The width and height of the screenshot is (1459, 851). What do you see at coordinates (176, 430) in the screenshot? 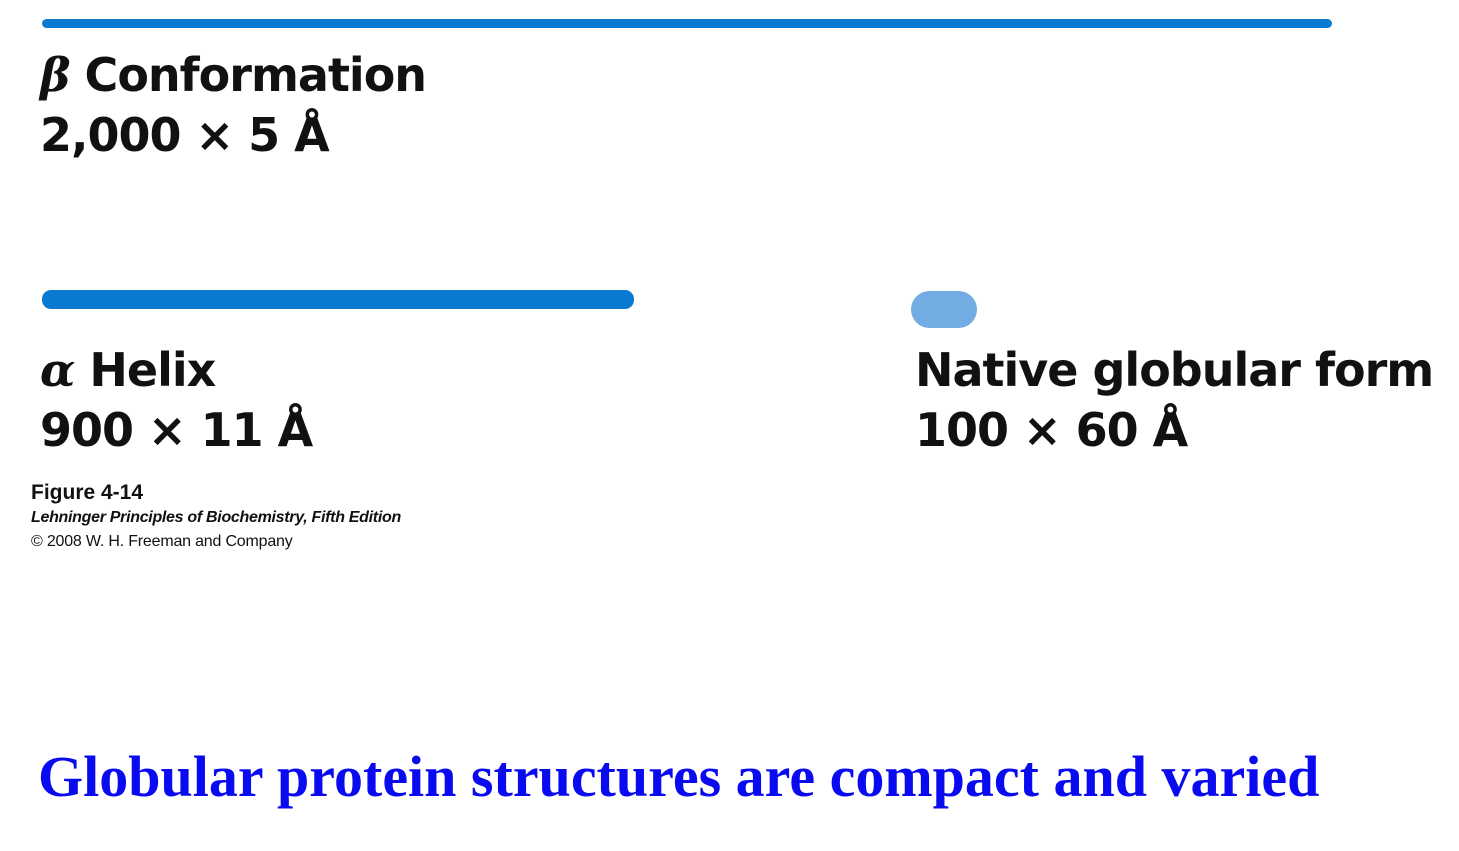
I see `alpha-dimensions: 900 × 11 Å` at bounding box center [176, 430].